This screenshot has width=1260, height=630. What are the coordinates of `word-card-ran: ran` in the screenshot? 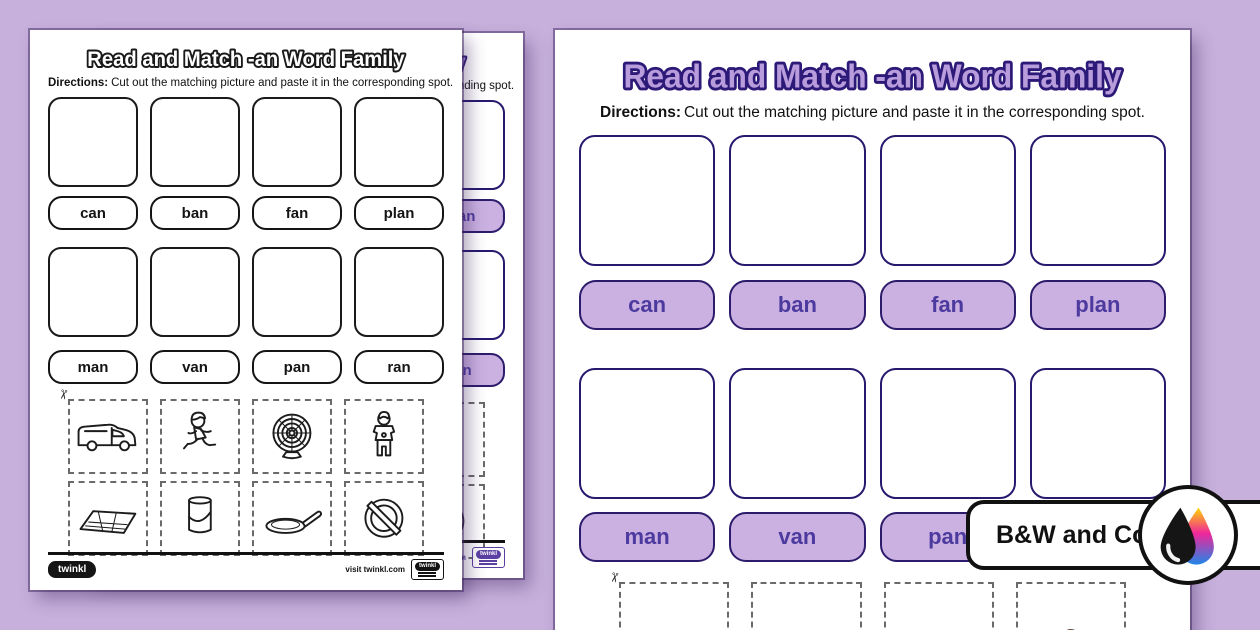 It's located at (399, 367).